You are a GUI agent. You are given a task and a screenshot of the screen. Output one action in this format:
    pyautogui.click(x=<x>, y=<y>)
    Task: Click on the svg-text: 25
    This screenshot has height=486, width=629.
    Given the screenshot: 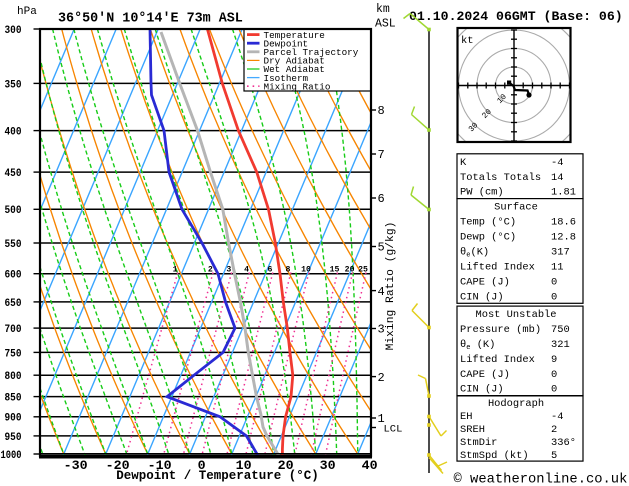 What is the action you would take?
    pyautogui.click(x=363, y=270)
    